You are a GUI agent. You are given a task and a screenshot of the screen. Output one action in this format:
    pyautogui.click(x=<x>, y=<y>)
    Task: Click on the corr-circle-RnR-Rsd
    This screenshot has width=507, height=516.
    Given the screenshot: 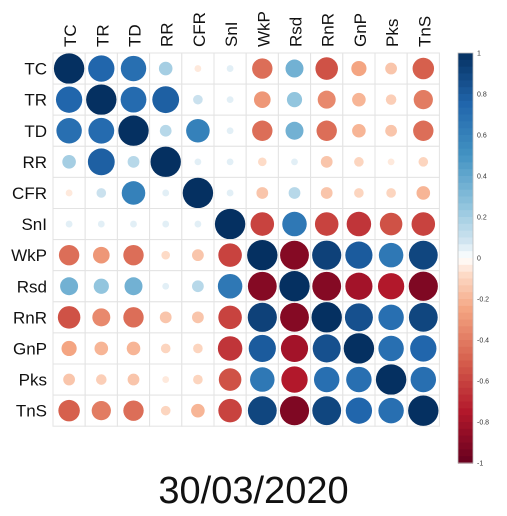 What is the action you would take?
    pyautogui.click(x=294, y=317)
    